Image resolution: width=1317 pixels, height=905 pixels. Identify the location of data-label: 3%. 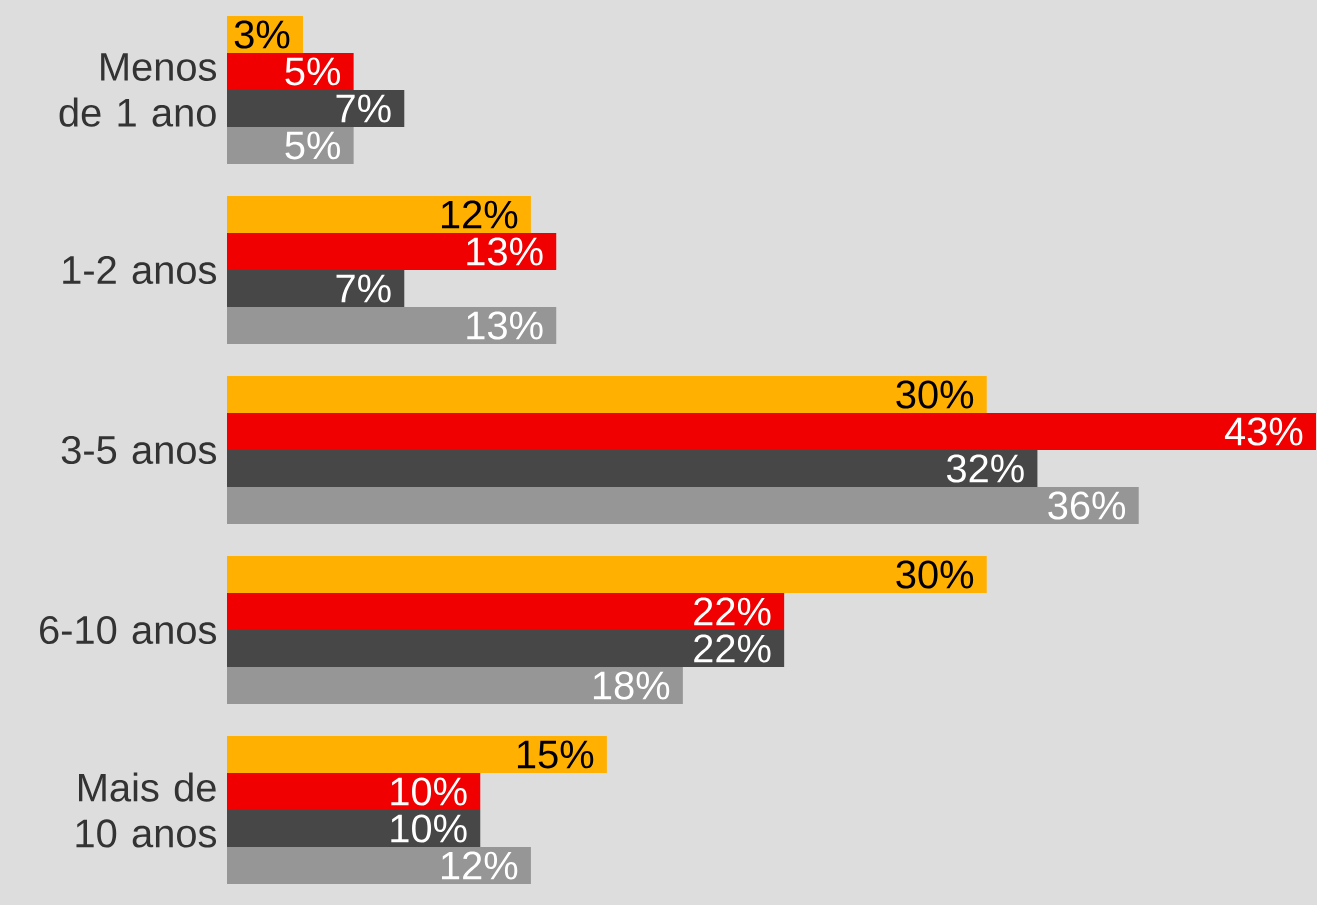
(262, 34).